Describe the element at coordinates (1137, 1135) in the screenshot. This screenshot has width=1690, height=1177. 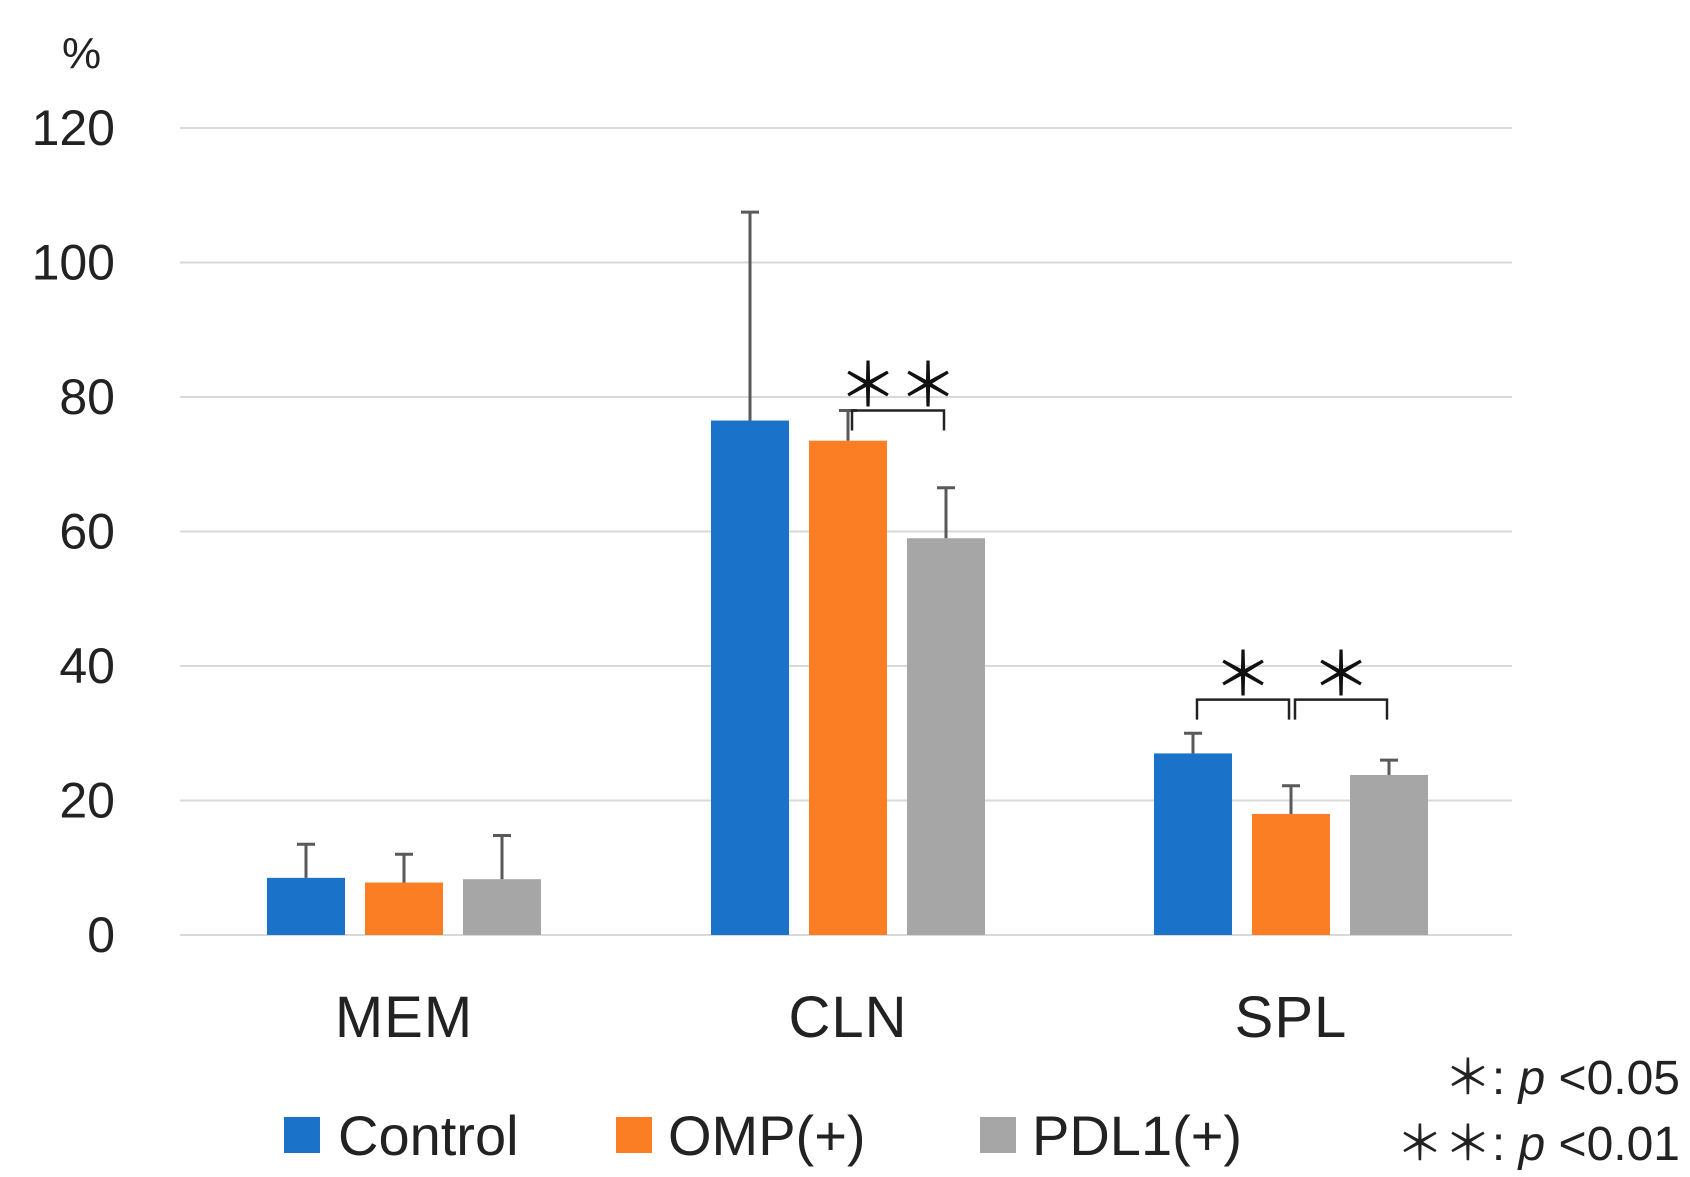
I see `legend-label-pdl1: PDL1(+)` at that location.